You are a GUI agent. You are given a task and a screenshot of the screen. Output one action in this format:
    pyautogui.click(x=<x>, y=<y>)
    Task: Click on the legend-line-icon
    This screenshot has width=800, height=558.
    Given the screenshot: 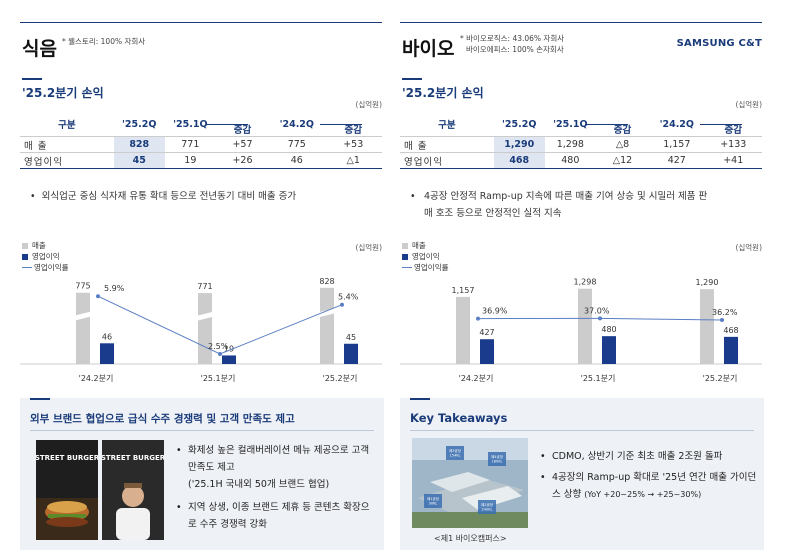 What is the action you would take?
    pyautogui.click(x=27, y=267)
    